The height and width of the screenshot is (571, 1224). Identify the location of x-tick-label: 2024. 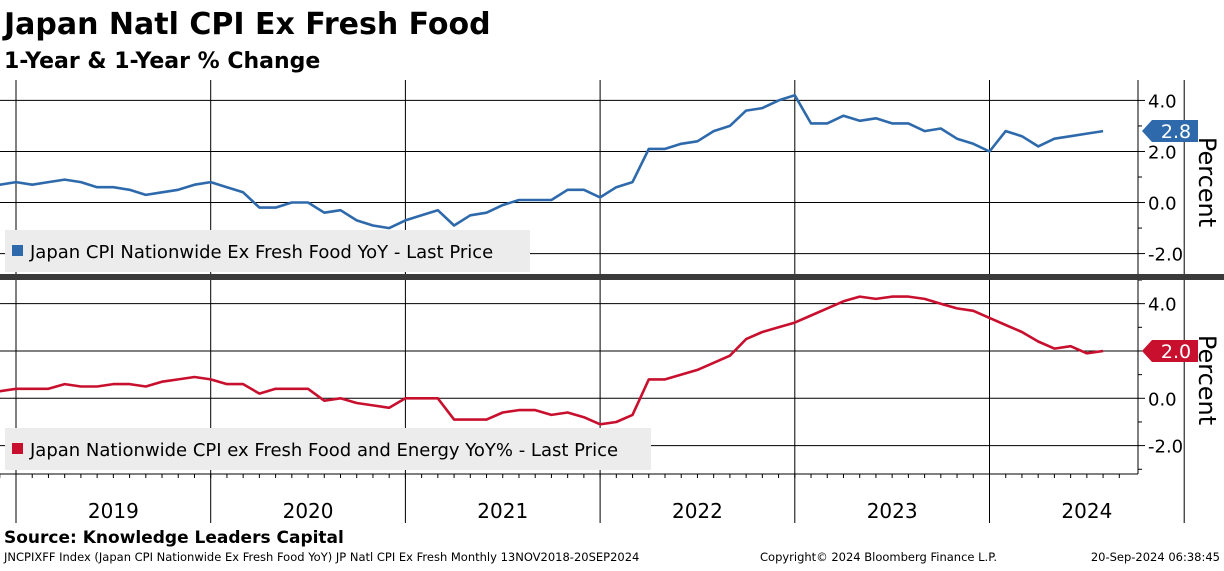
(1086, 511).